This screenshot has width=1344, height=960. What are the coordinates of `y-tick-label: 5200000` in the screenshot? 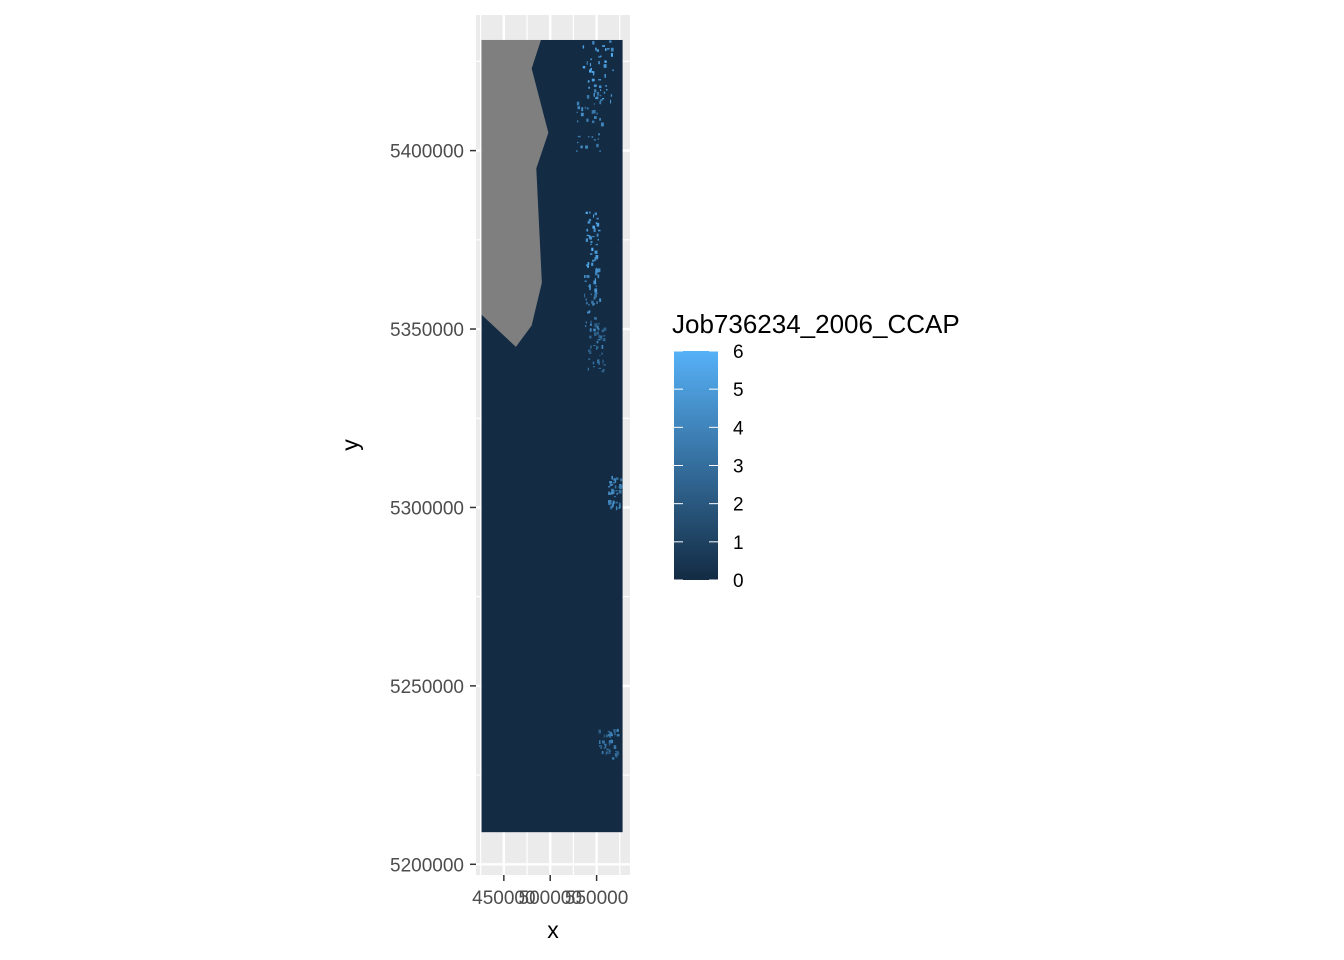 It's located at (427, 865).